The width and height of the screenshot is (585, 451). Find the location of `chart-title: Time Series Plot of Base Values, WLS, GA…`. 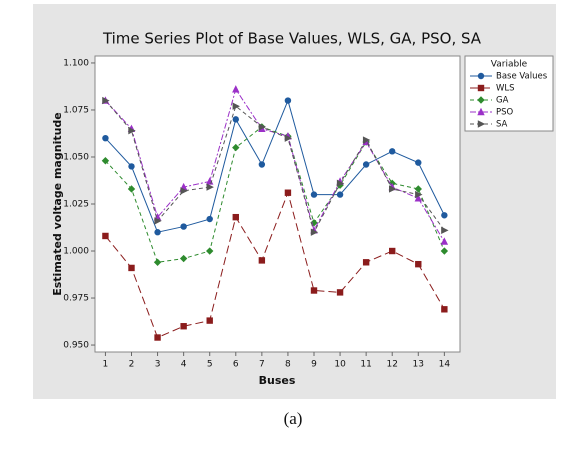

chart-title: Time Series Plot of Base Values, WLS, GA… is located at coordinates (292, 39).